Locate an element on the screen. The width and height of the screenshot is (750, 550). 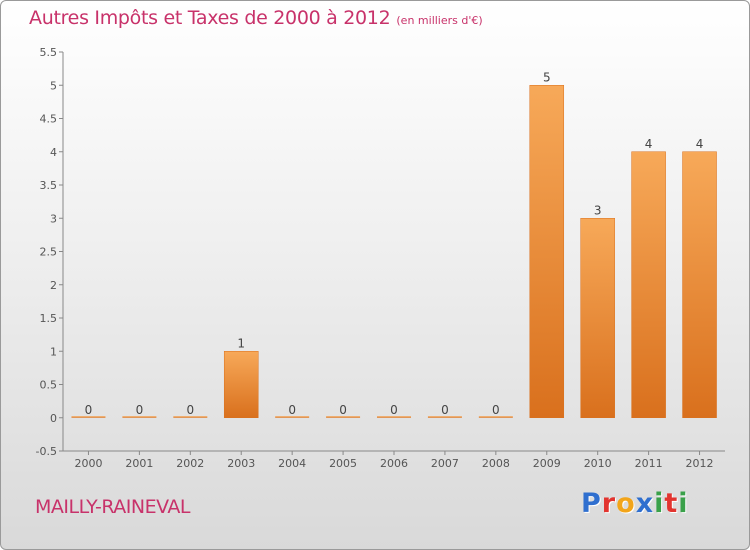
x-tick-label: 2008 is located at coordinates (496, 463).